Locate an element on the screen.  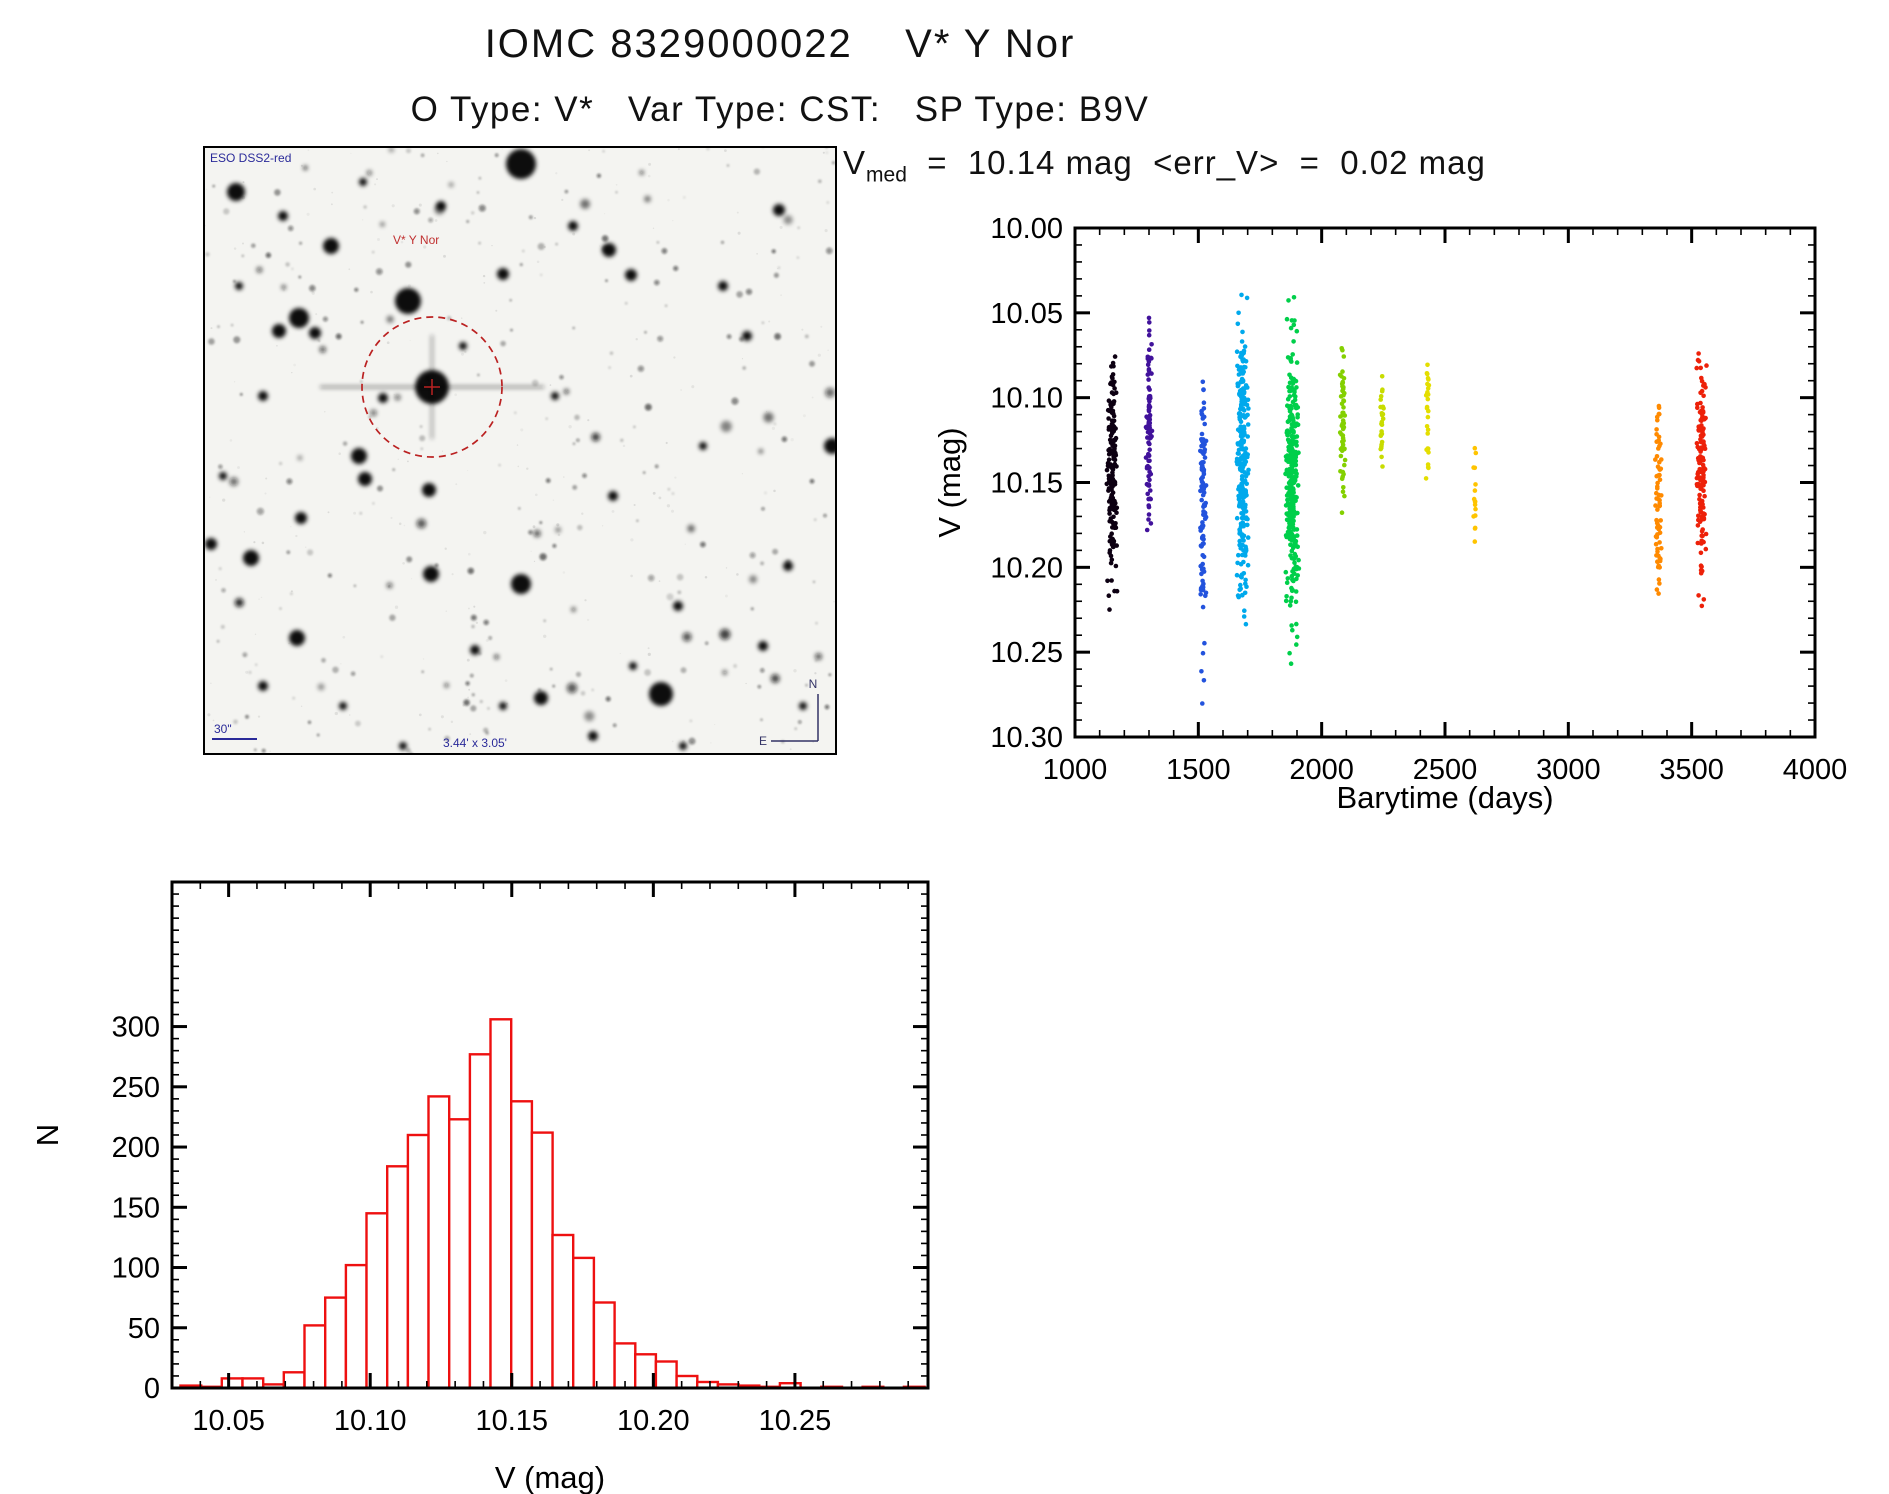
svg-text: 30" is located at coordinates (223, 729).